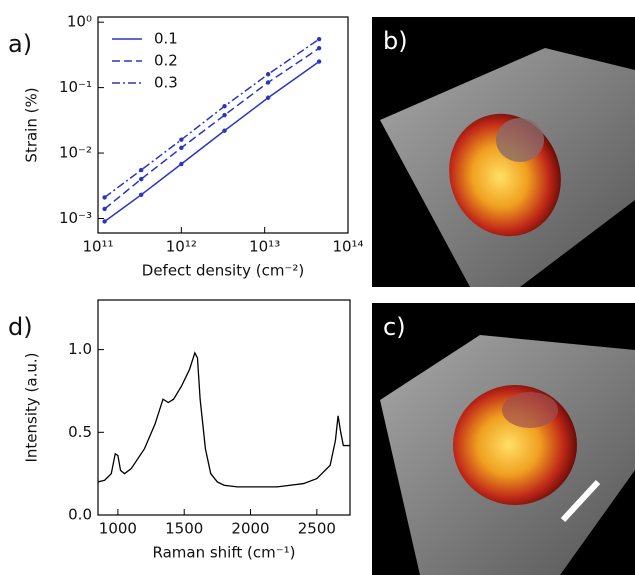  I want to click on y-tick-label: 10⁻¹, so click(75, 87).